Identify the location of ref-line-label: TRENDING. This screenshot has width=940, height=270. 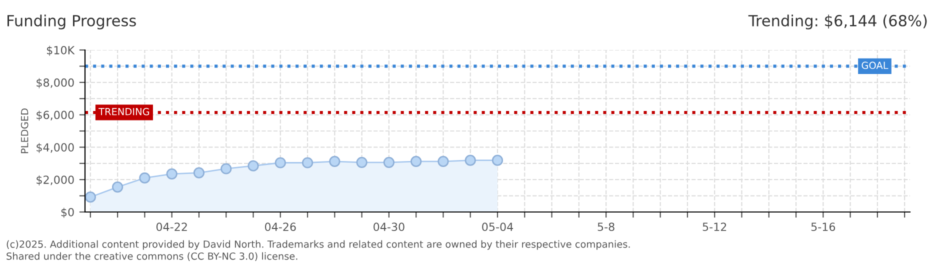
(124, 112).